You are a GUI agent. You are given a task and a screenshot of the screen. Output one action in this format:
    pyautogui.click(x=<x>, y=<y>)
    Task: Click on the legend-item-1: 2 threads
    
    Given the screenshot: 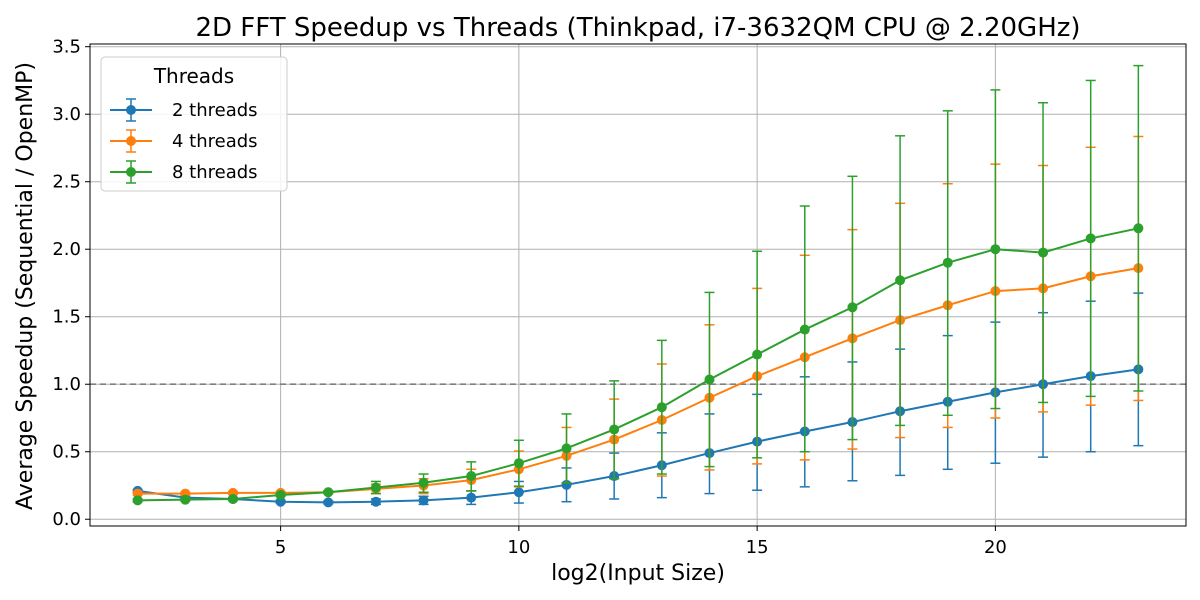 What is the action you would take?
    pyautogui.click(x=184, y=110)
    